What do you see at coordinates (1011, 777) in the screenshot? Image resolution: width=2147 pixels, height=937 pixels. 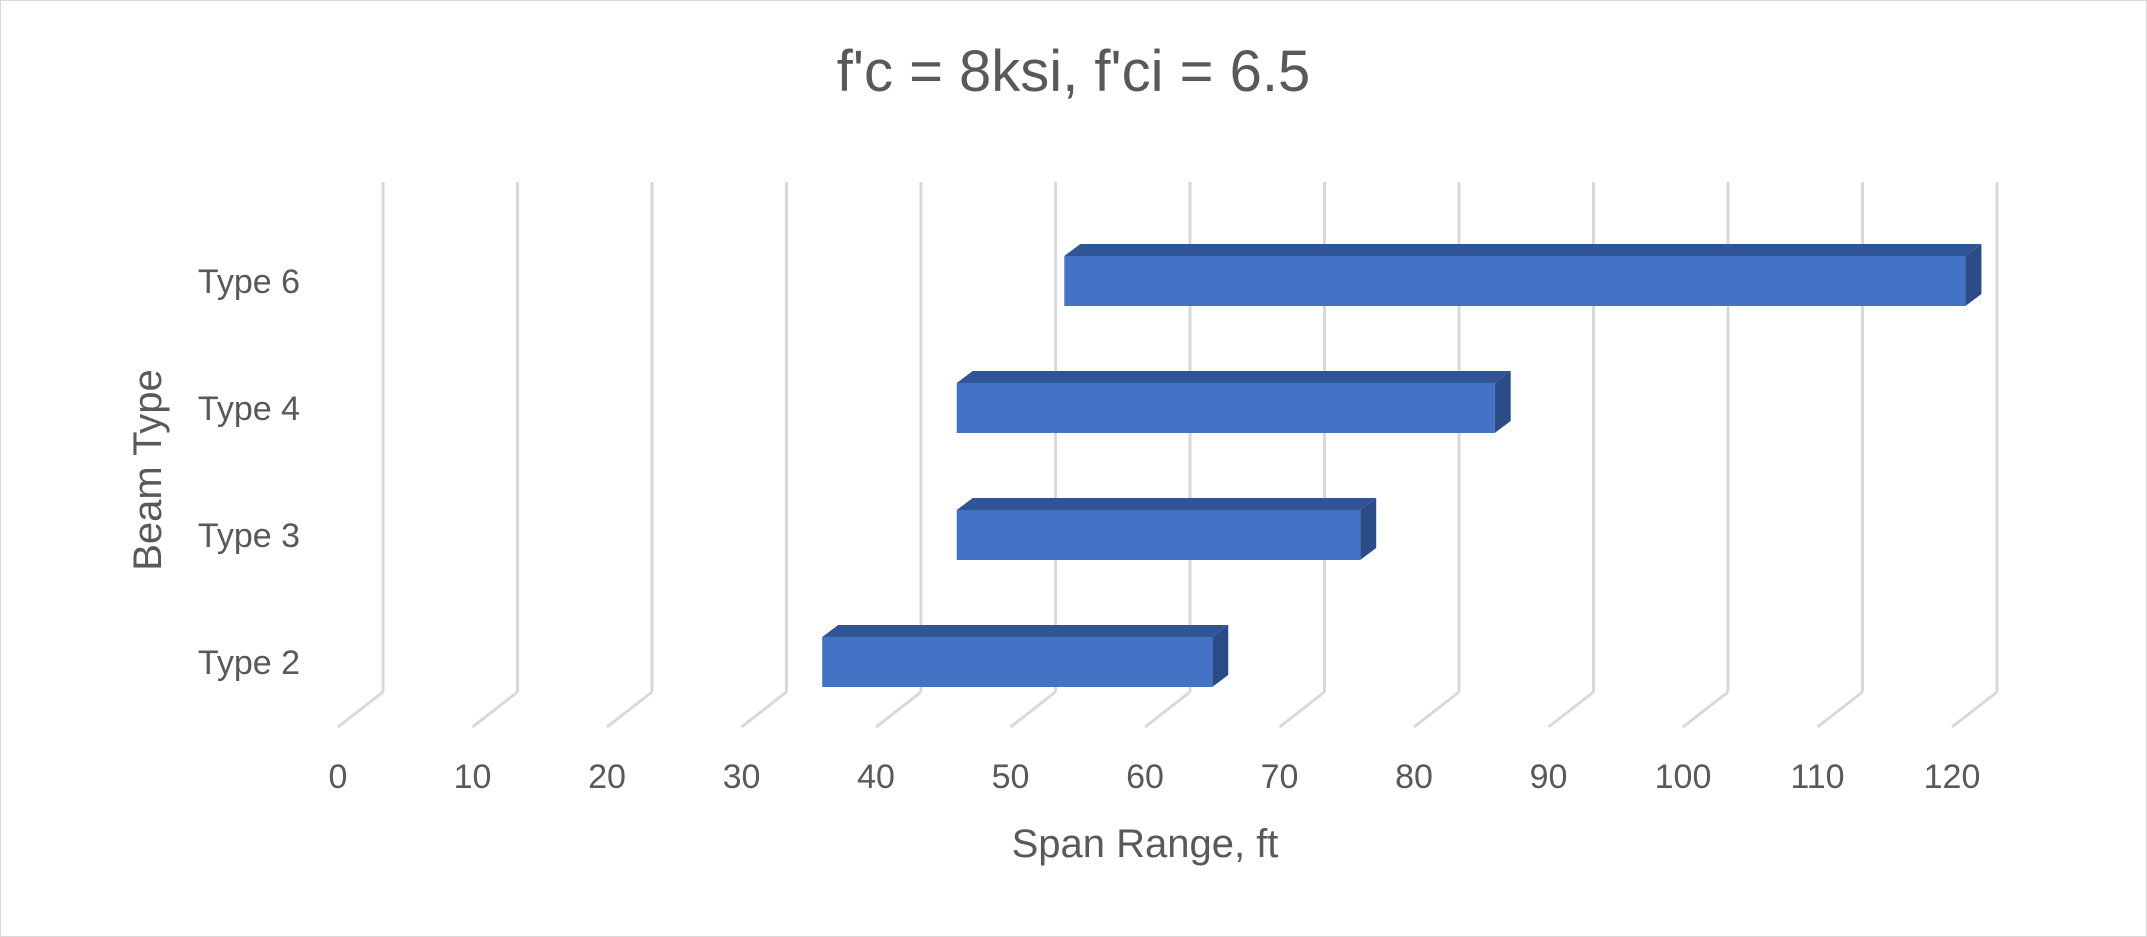 I see `x-tick-label: 50` at bounding box center [1011, 777].